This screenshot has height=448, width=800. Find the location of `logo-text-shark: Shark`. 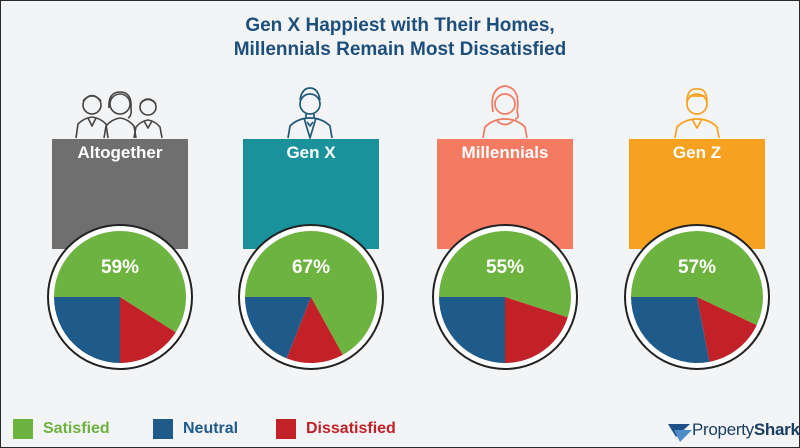

logo-text-shark: Shark is located at coordinates (776, 429).